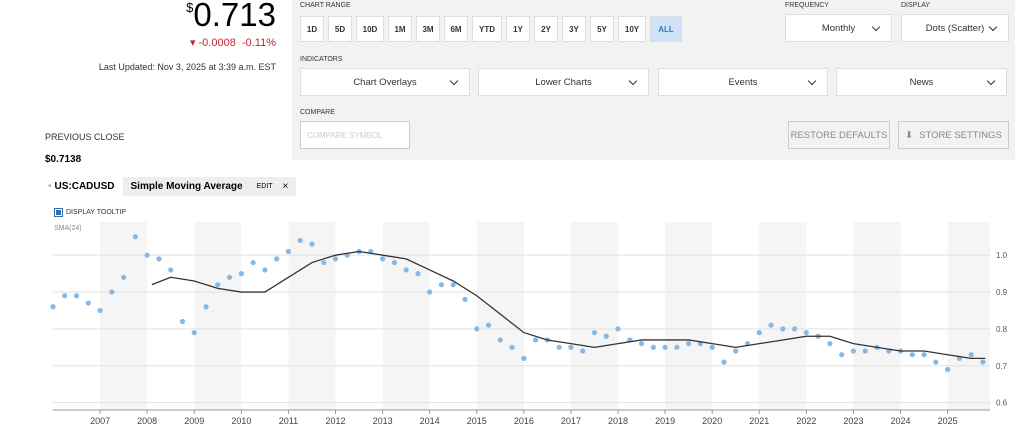  What do you see at coordinates (68, 228) in the screenshot?
I see `sma-label: SMA(24)` at bounding box center [68, 228].